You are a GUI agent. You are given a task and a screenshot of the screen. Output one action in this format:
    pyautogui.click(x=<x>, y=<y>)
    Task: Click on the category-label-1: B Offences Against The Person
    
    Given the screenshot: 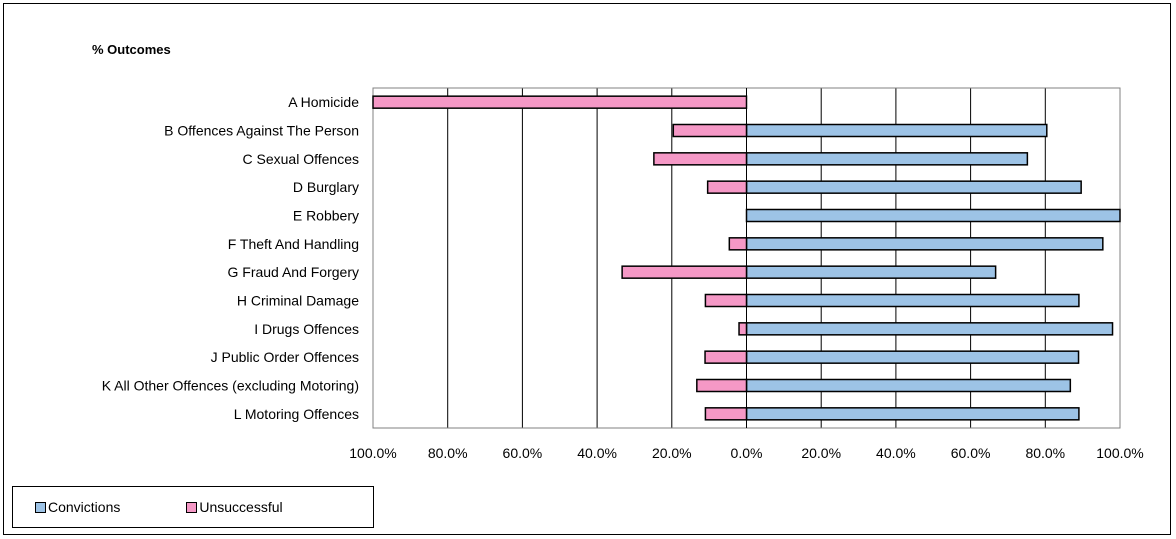 What is the action you would take?
    pyautogui.click(x=261, y=131)
    